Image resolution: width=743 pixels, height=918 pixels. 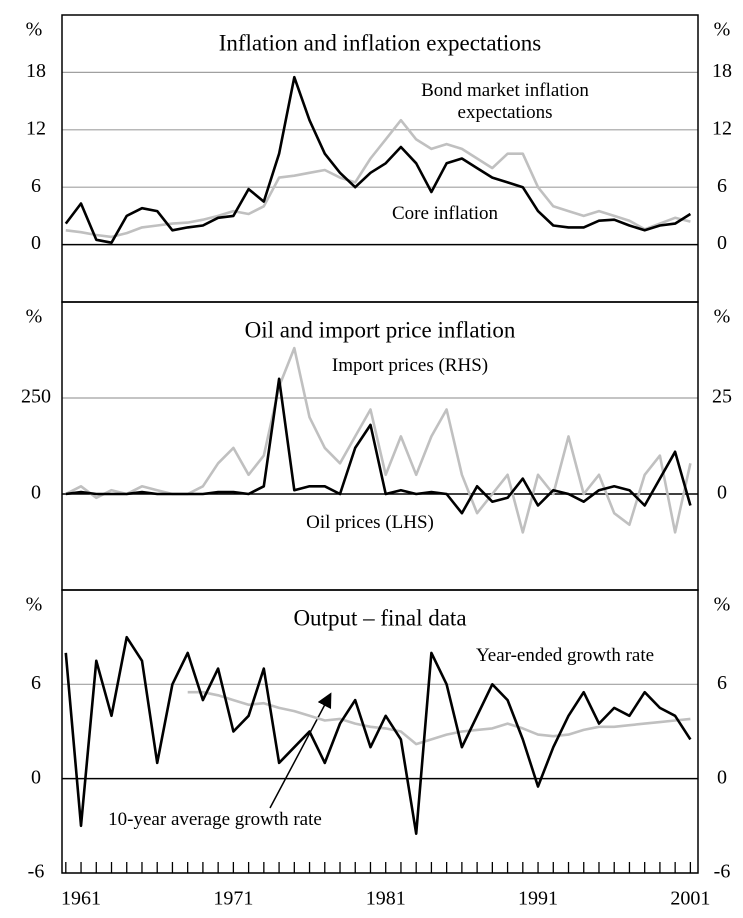 I want to click on x-tick-label: 1961, so click(x=81, y=899).